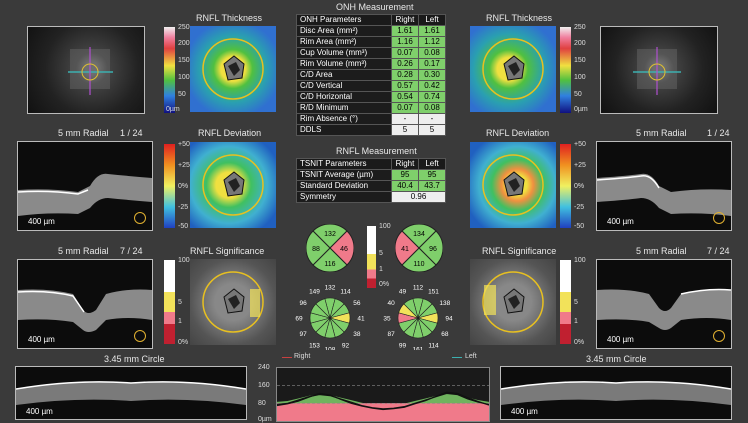  I want to click on y-tick: 240, so click(264, 367).